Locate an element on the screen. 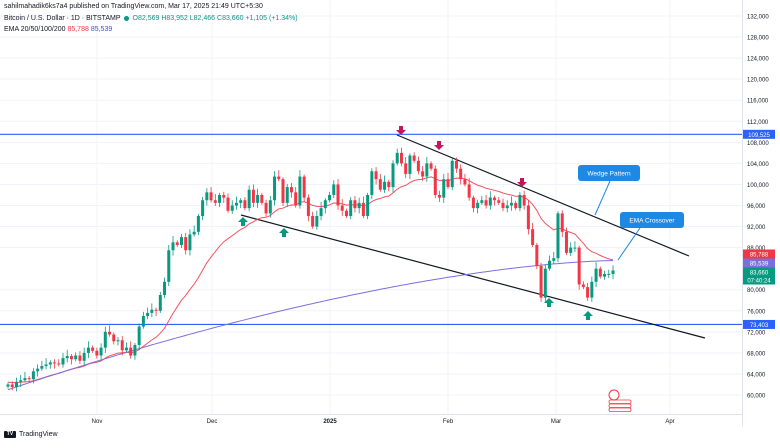 The width and height of the screenshot is (780, 448). y-tick-label: 120,000 is located at coordinates (758, 81).